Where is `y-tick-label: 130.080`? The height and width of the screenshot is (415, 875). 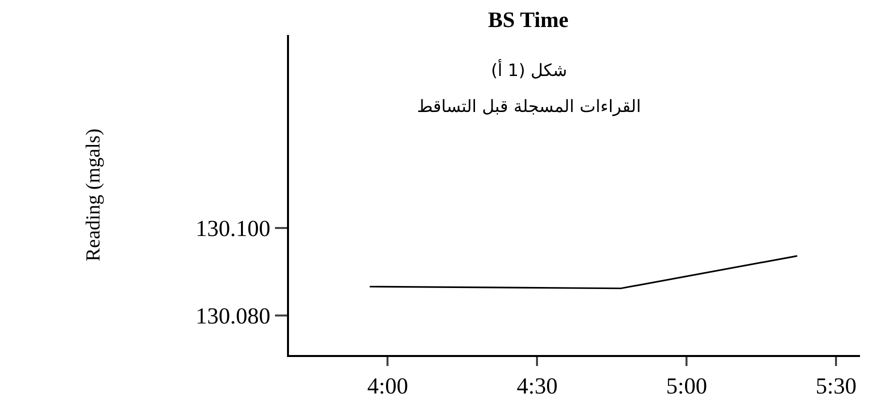 y-tick-label: 130.080 is located at coordinates (233, 316).